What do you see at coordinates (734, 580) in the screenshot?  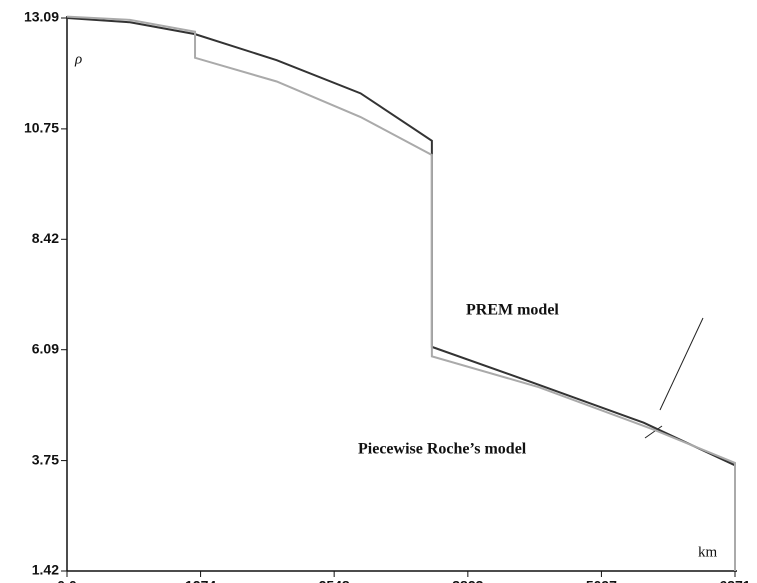 I see `x-tick-label: 6371` at bounding box center [734, 580].